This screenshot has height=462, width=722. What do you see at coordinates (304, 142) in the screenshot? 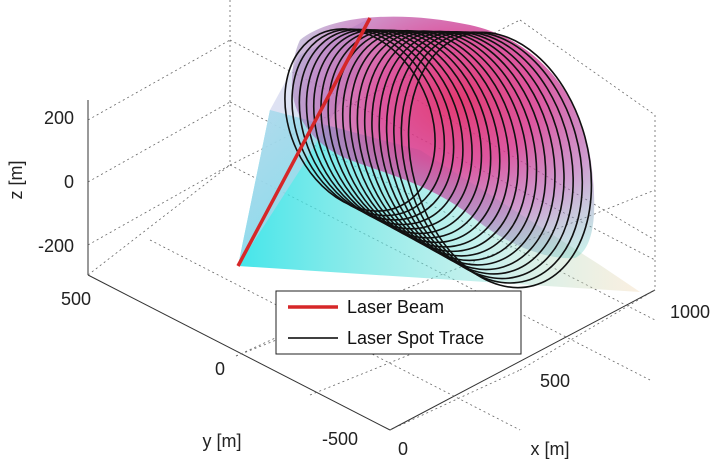
I see `laser-beam-line` at bounding box center [304, 142].